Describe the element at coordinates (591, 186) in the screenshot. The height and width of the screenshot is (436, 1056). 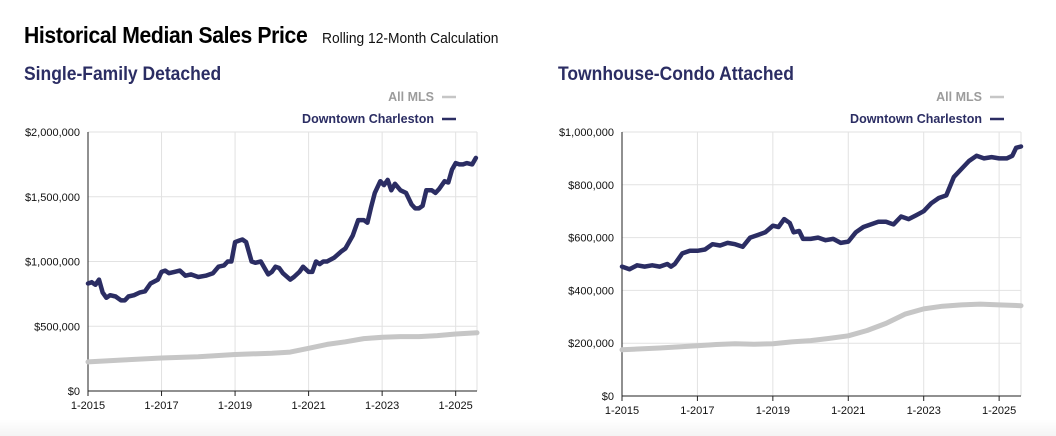
I see `y-tick-label: $800,000` at that location.